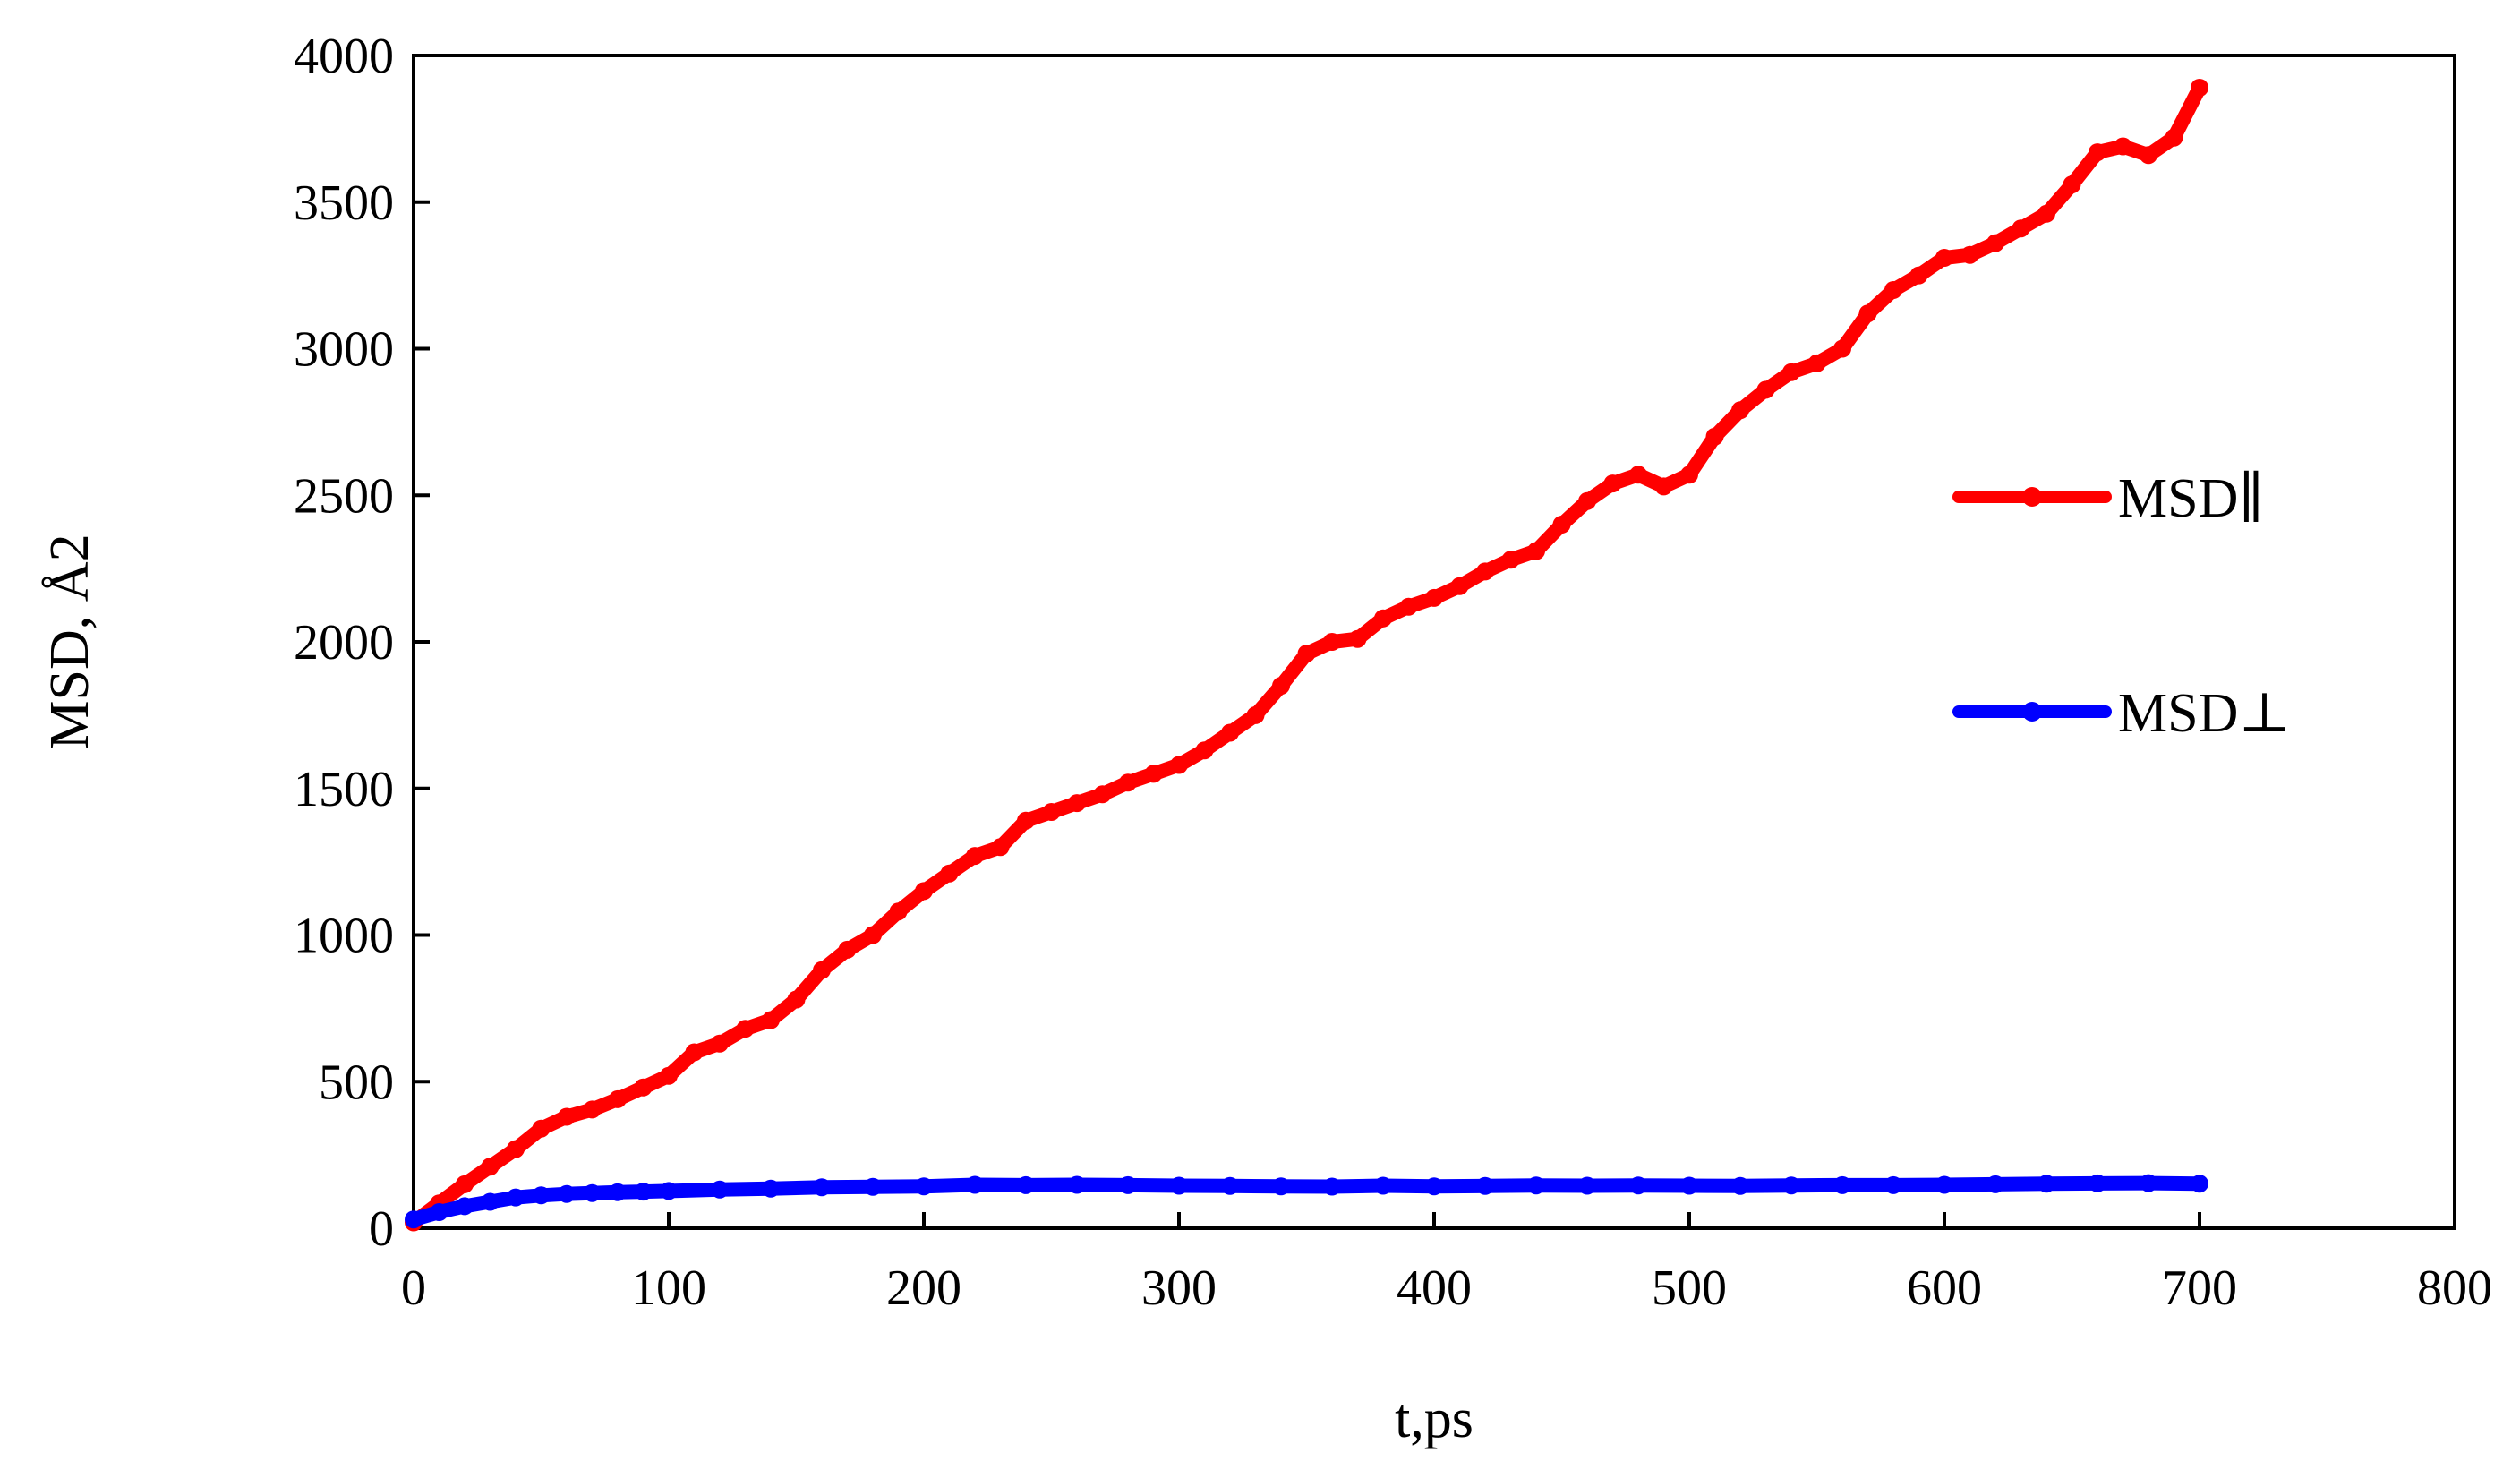 This screenshot has height=1478, width=2520. Describe the element at coordinates (1689, 1288) in the screenshot. I see `x-tick-label: 500` at that location.